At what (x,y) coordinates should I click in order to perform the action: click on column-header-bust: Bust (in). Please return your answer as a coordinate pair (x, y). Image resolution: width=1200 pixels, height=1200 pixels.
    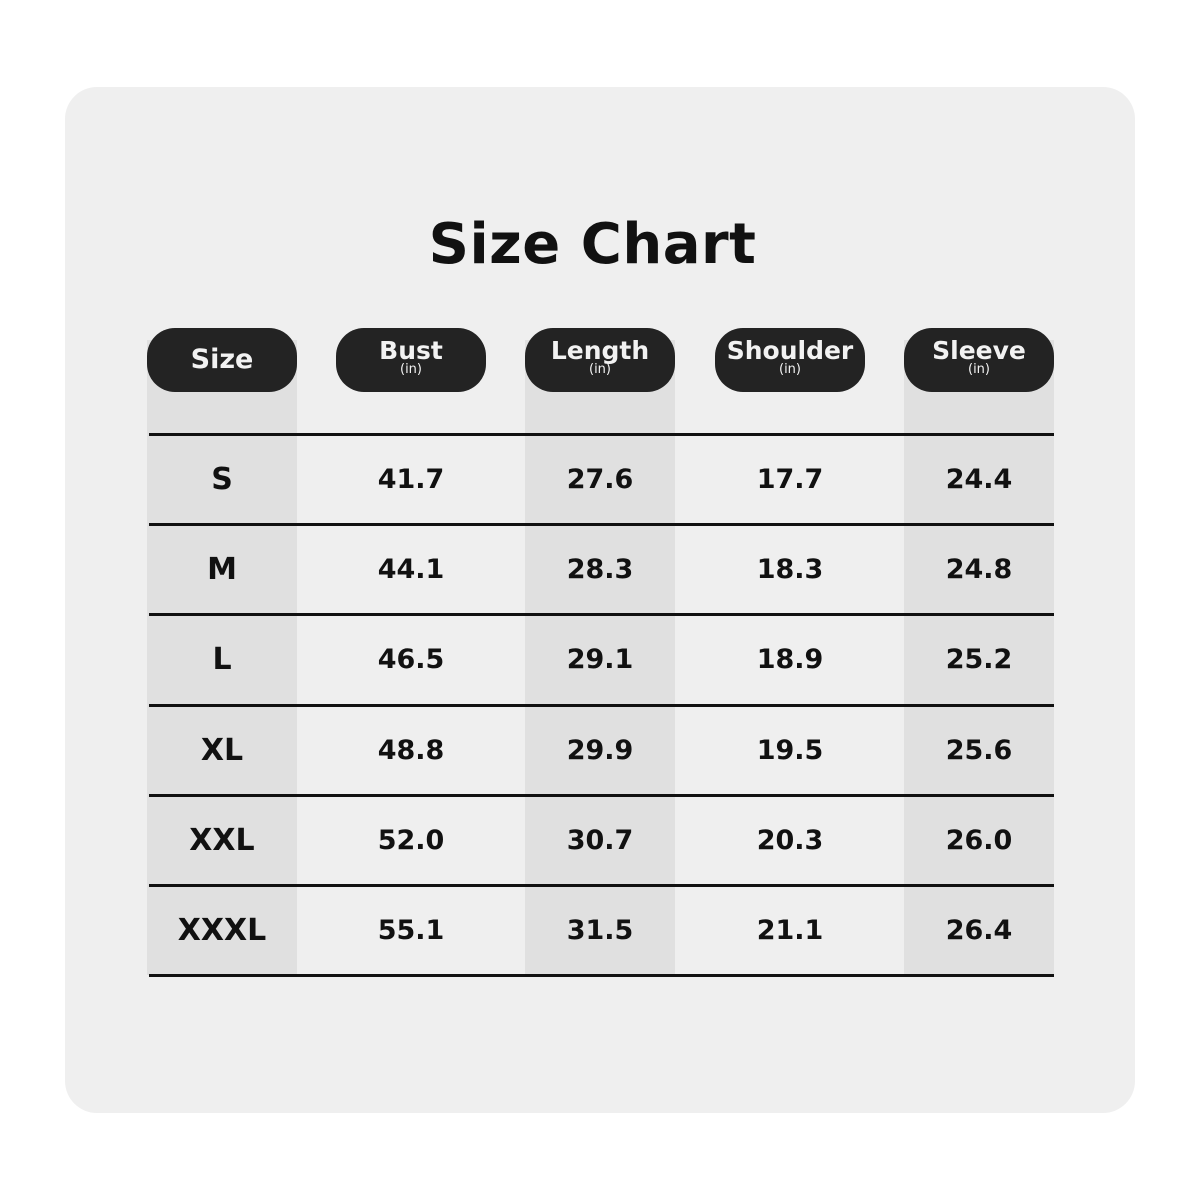
    Looking at the image, I should click on (411, 360).